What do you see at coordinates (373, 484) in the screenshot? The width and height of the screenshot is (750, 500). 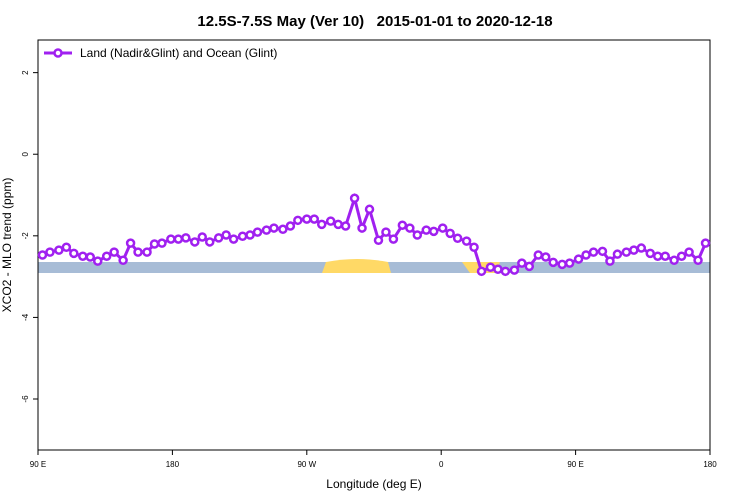 I see `x-axis-label: Longitude (deg E)` at bounding box center [373, 484].